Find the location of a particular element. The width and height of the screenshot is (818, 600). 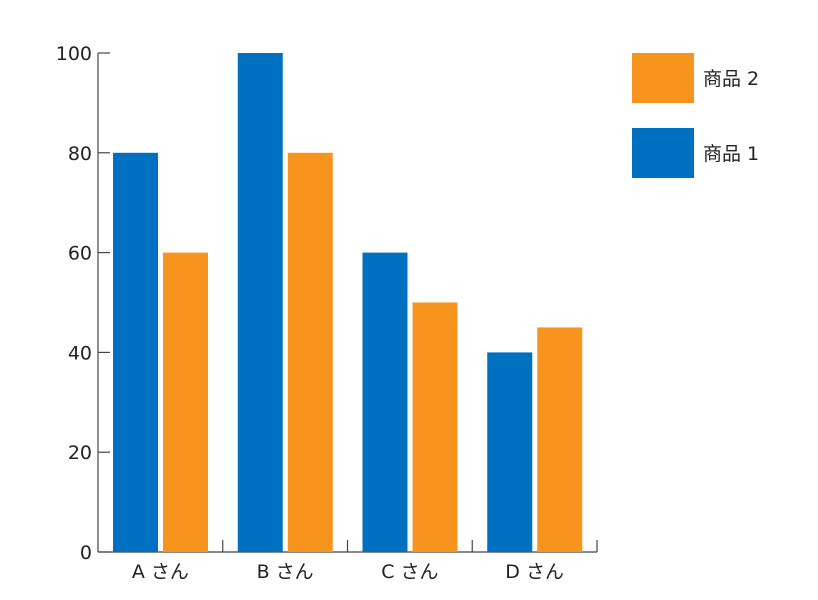

y-tick-label: 0 is located at coordinates (86, 553).